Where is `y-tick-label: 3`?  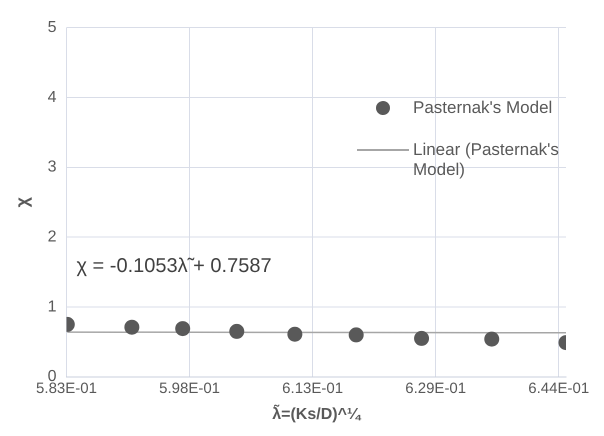
y-tick-label: 3 is located at coordinates (52, 167).